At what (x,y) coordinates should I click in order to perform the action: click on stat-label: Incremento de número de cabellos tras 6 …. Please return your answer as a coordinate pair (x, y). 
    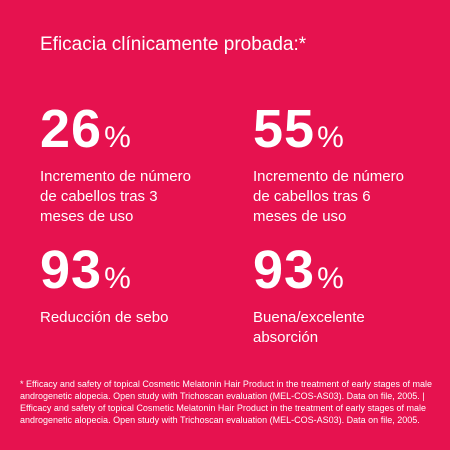
    Looking at the image, I should click on (328, 196).